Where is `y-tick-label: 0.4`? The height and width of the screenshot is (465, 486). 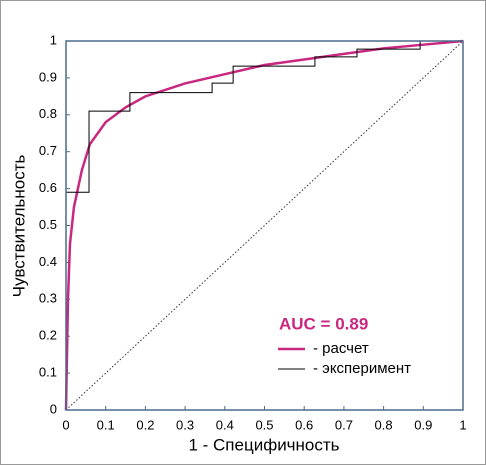
y-tick-label: 0.4 is located at coordinates (48, 261).